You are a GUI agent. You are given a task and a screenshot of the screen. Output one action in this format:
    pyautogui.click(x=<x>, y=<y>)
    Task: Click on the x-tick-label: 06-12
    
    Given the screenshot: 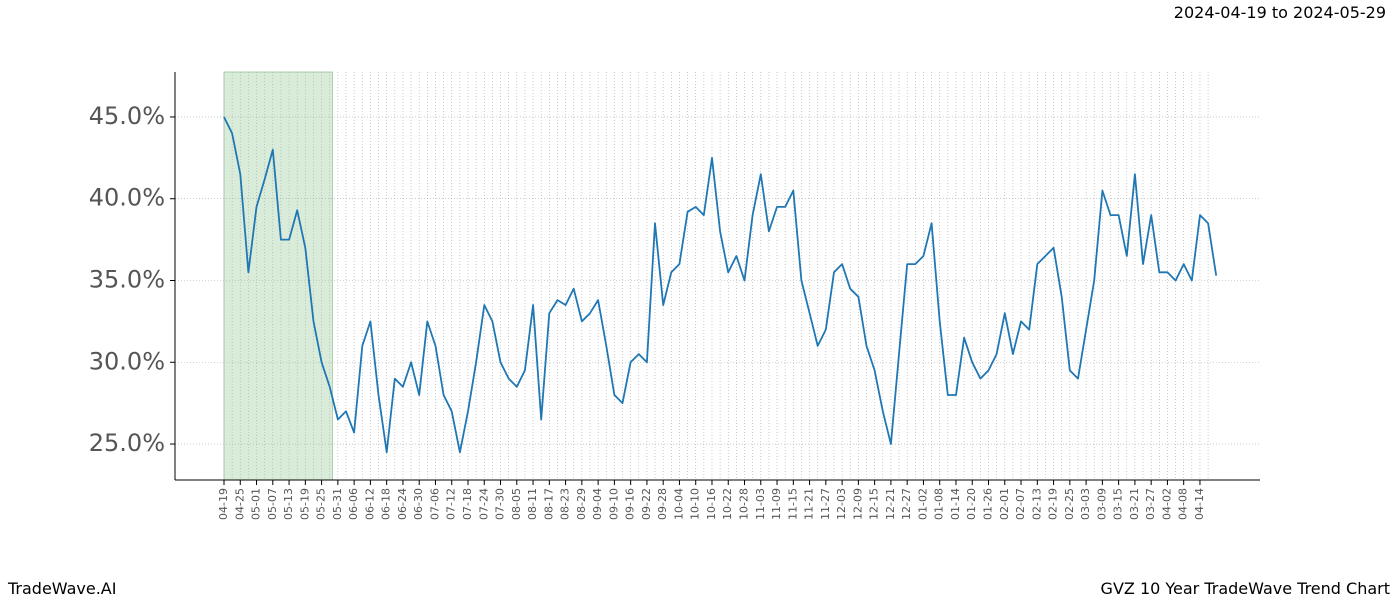 What is the action you would take?
    pyautogui.click(x=369, y=504)
    